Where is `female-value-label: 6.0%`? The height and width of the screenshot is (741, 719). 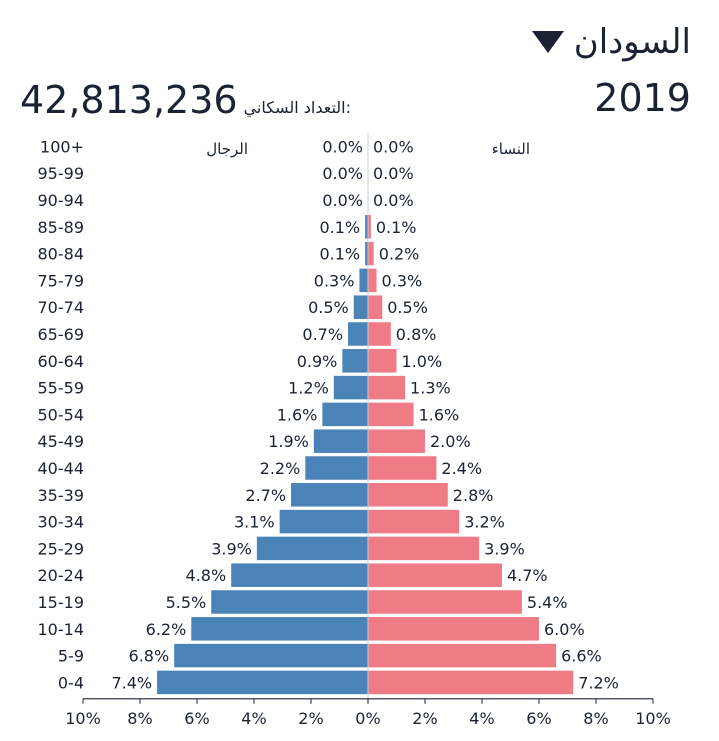 female-value-label: 6.0% is located at coordinates (564, 629).